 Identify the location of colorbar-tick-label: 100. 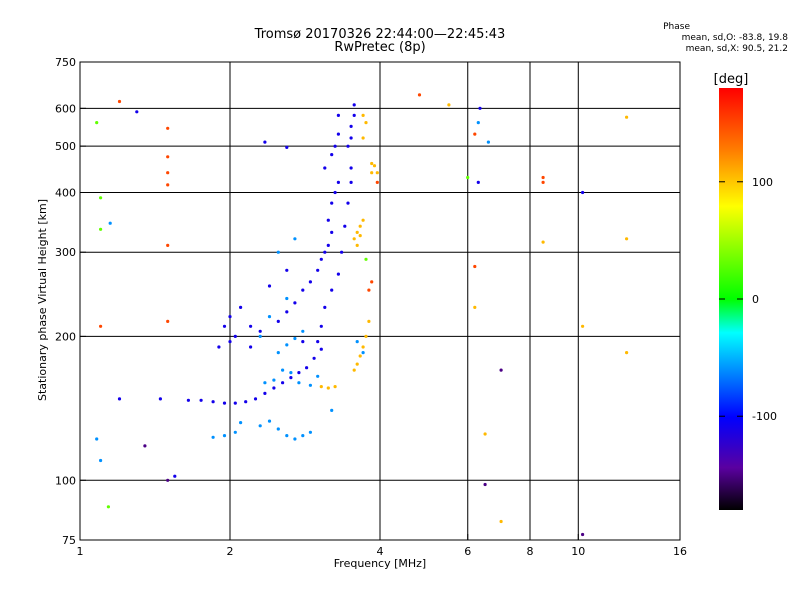
(762, 182).